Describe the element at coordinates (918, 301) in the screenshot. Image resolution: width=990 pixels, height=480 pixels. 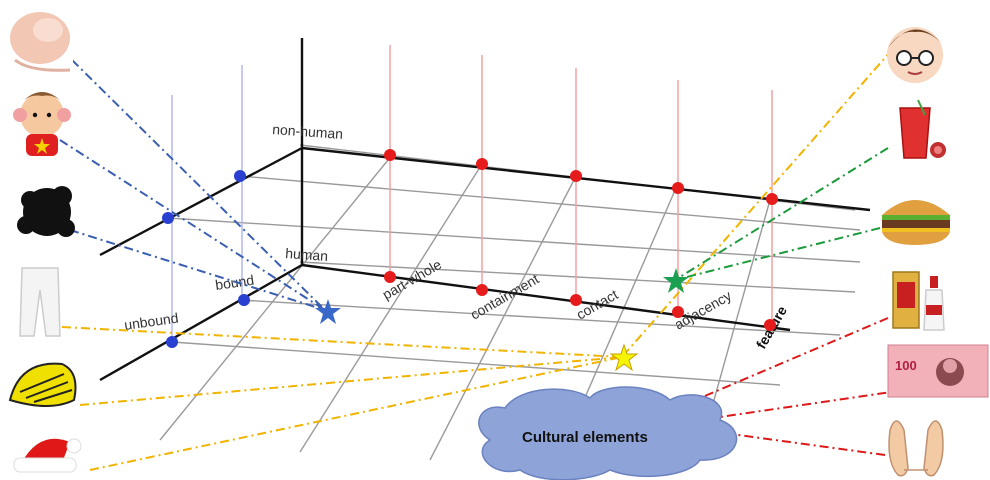
I see `liquor-bottle-icon` at that location.